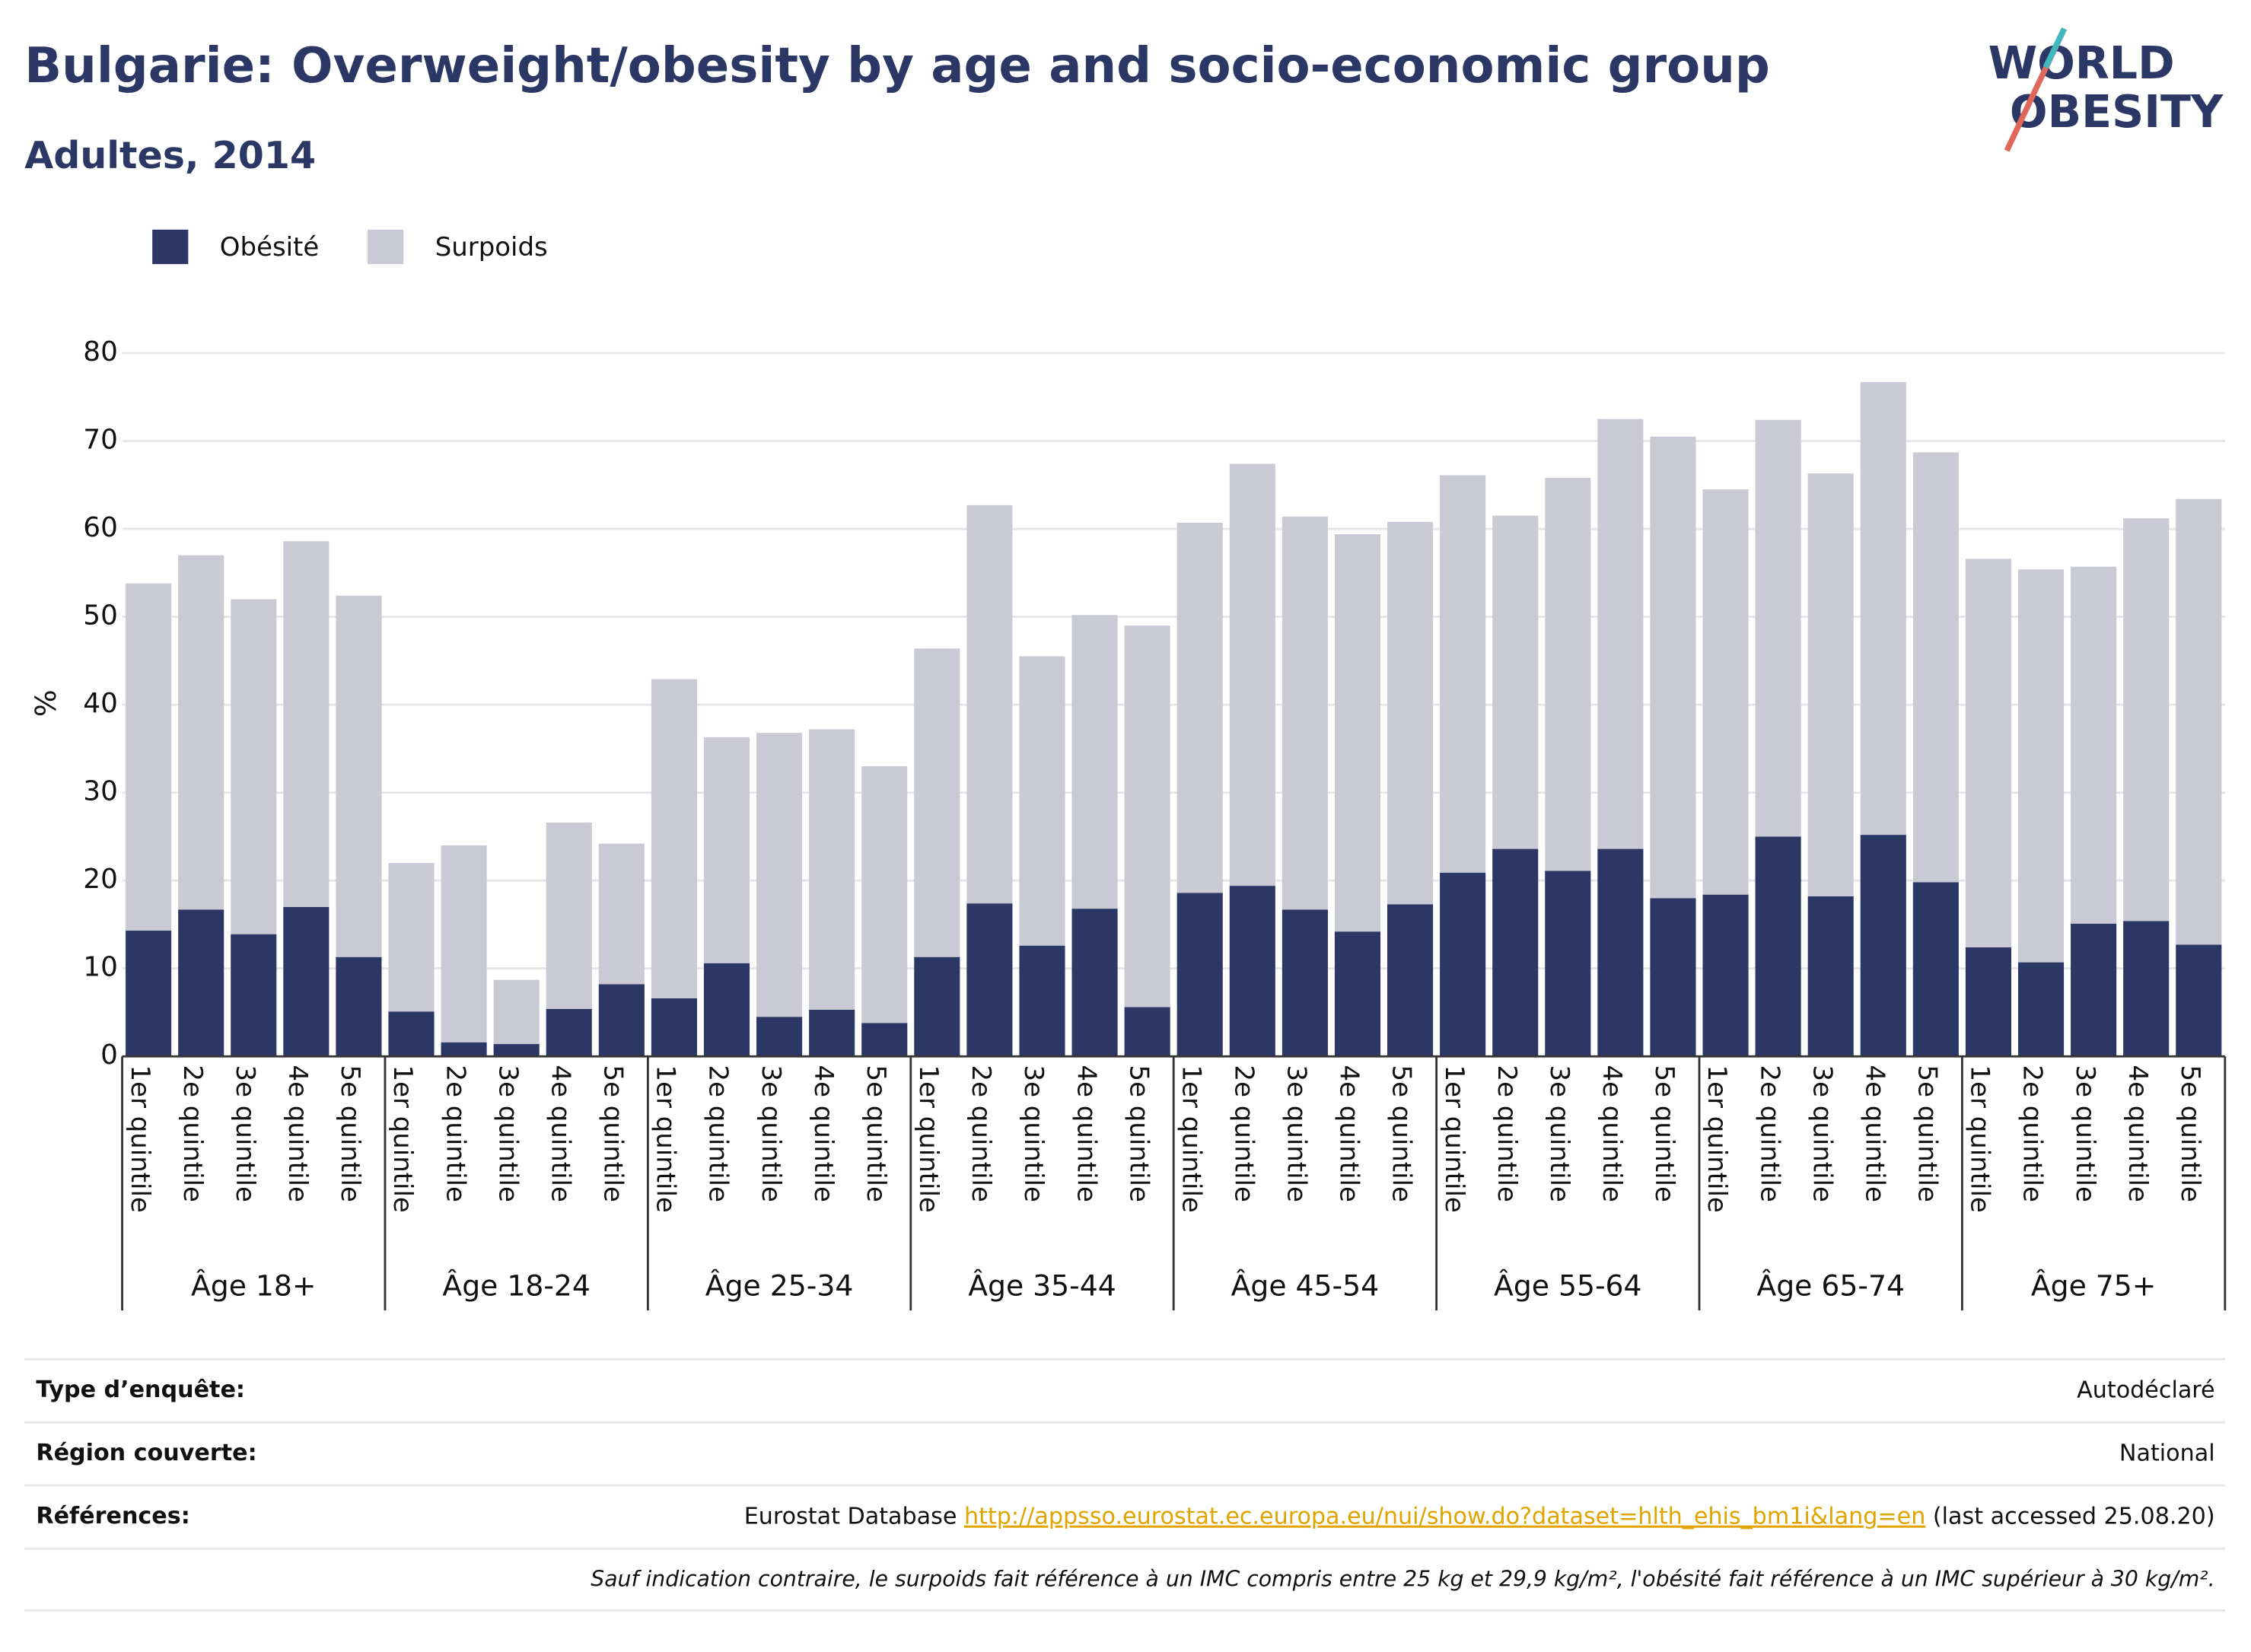 Image resolution: width=2251 pixels, height=1652 pixels. I want to click on footer-value: Autodéclaré, so click(2145, 1390).